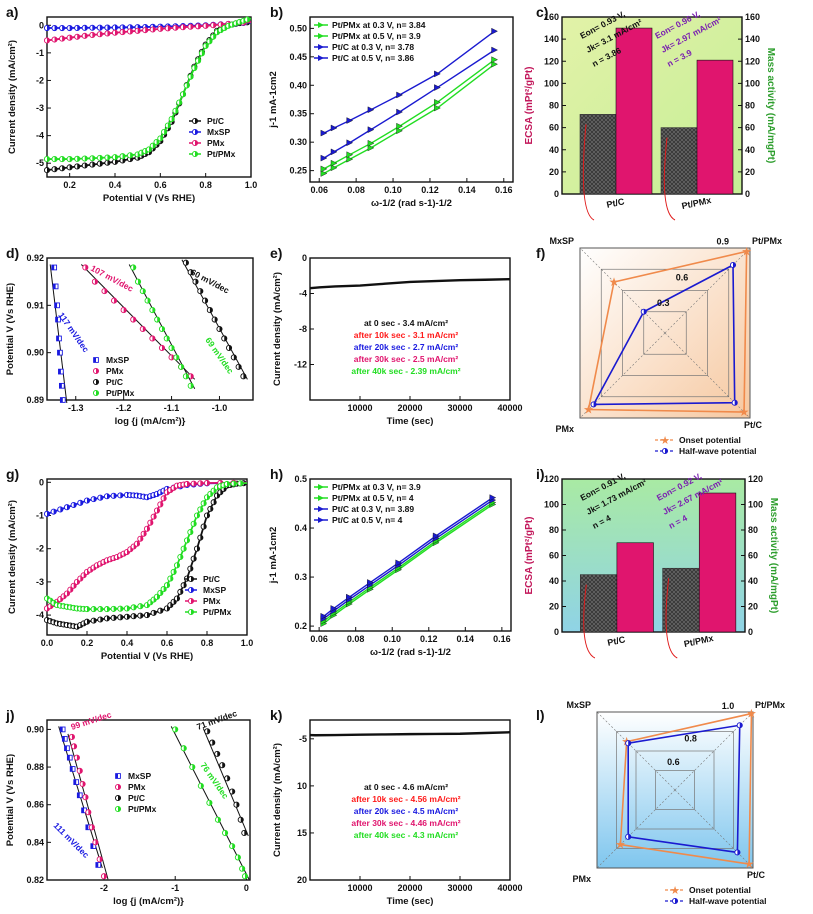 Image resolution: width=813 pixels, height=914 pixels. I want to click on legend-star: ★, so click(665, 441).